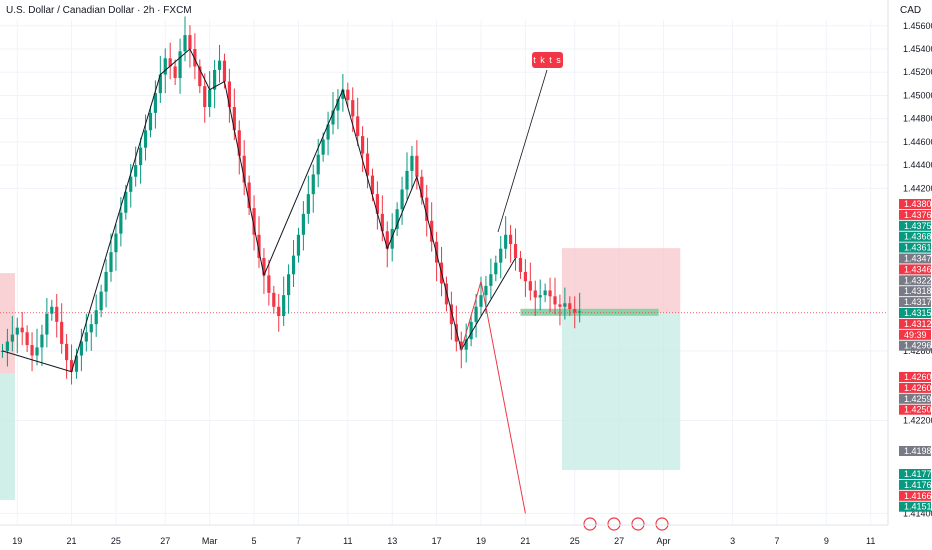 This screenshot has width=932, height=550. What do you see at coordinates (870, 541) in the screenshot?
I see `time-tick-label: 11` at bounding box center [870, 541].